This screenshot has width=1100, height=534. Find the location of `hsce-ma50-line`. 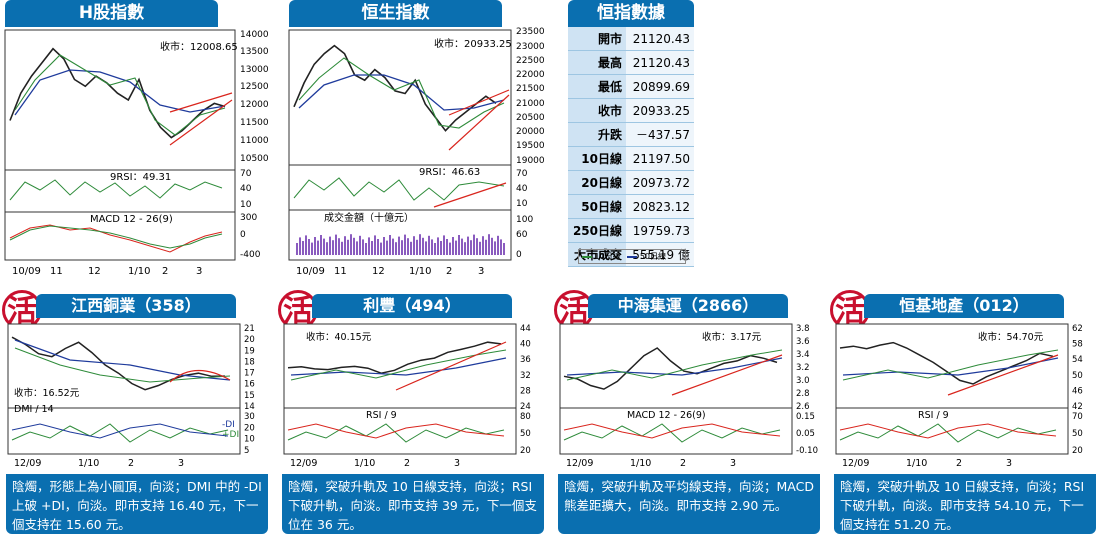

hsce-ma50-line is located at coordinates (120, 92).